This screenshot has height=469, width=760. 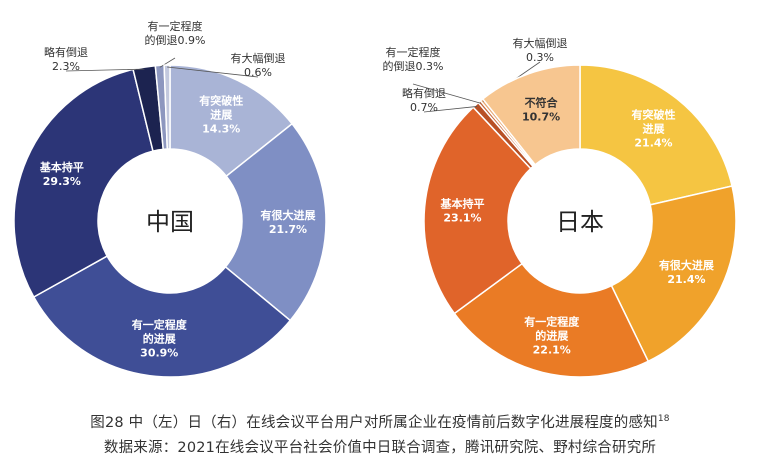 I want to click on data-source: 数据来源：2021在线会议平台社会价值中日联合调查，腾讯研究院、野村综合研究所, so click(x=380, y=446).